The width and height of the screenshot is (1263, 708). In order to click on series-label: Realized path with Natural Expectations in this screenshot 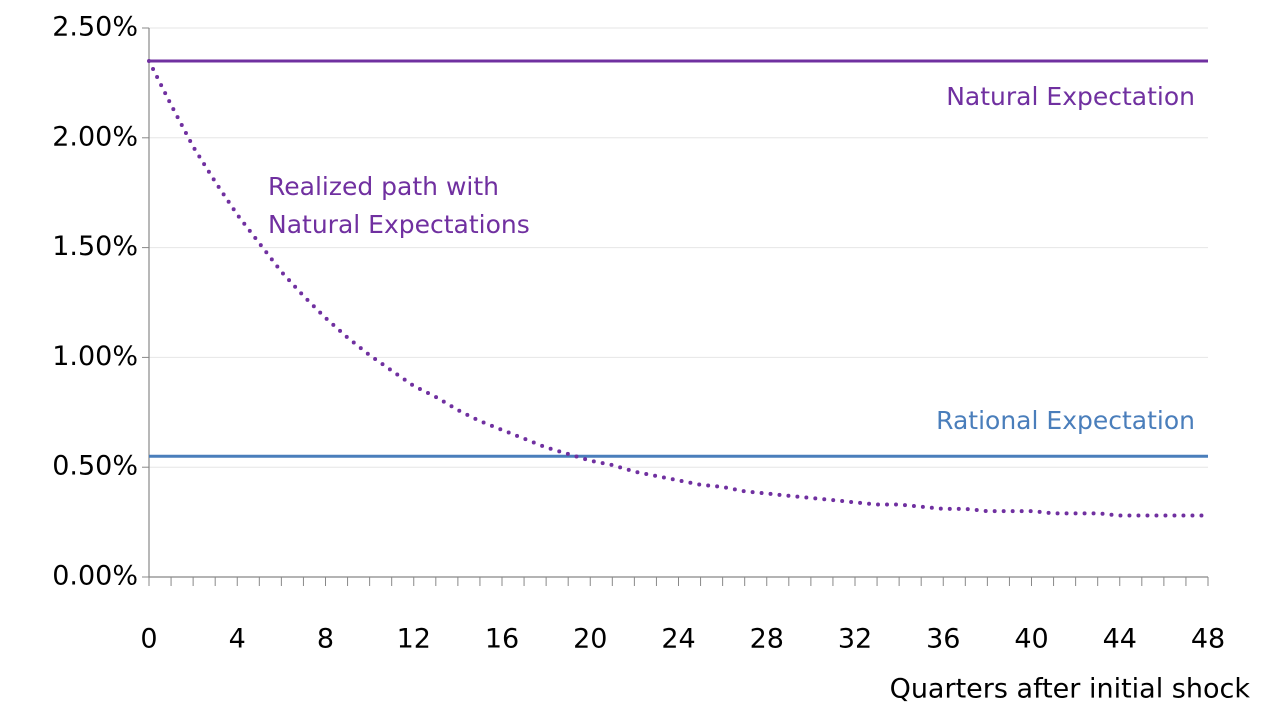, I will do `click(399, 205)`.